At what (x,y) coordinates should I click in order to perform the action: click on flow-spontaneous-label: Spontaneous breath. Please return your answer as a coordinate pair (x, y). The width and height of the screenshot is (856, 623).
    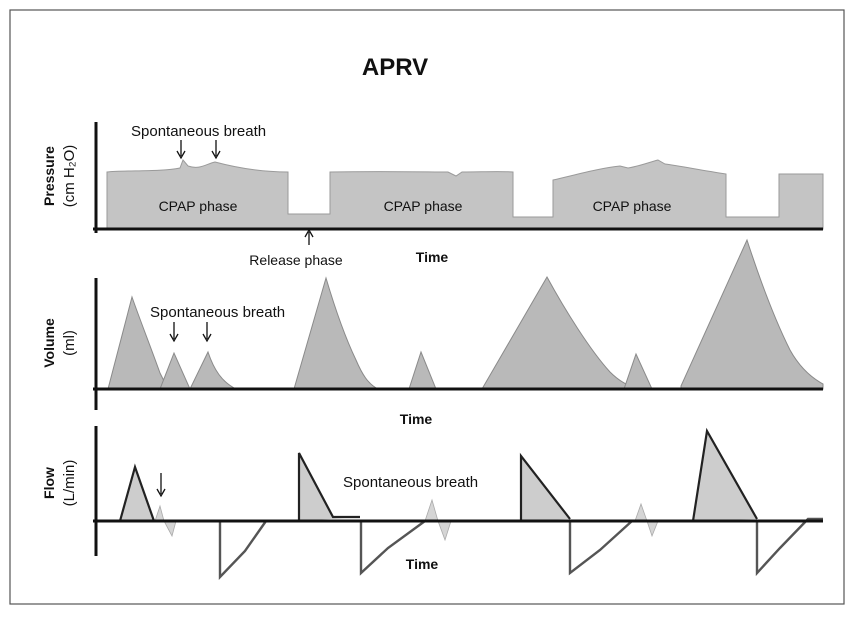
    Looking at the image, I should click on (410, 482).